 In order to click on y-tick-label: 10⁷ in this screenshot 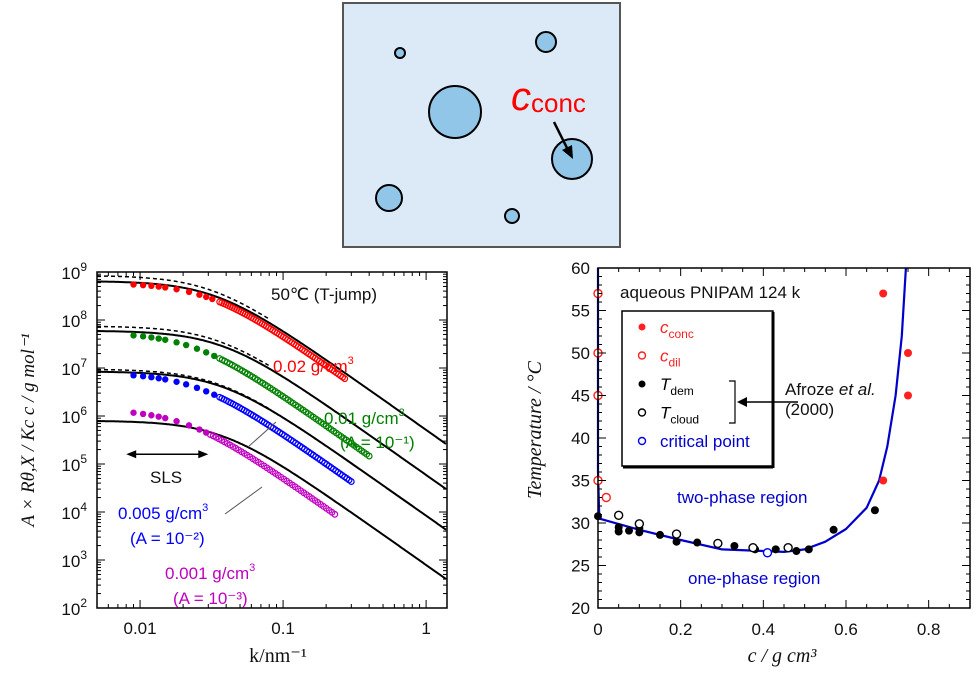, I will do `click(74, 367)`.